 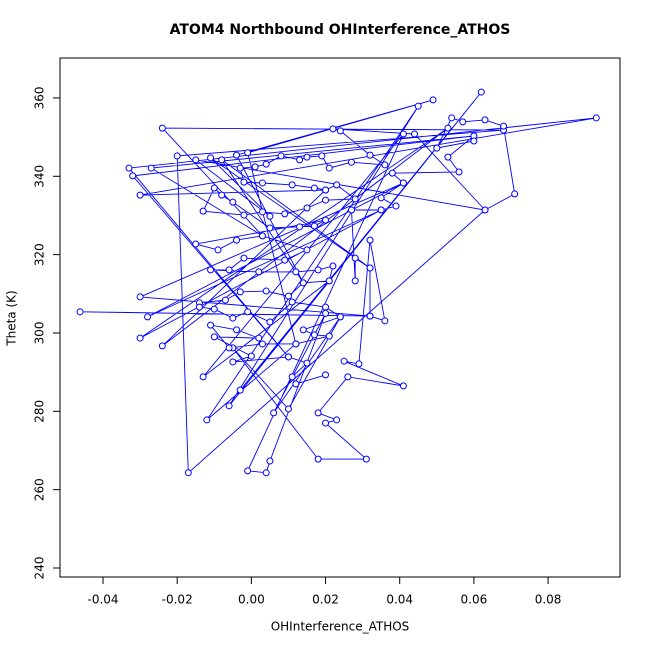 What do you see at coordinates (40, 411) in the screenshot?
I see `y-tick-label: 280` at bounding box center [40, 411].